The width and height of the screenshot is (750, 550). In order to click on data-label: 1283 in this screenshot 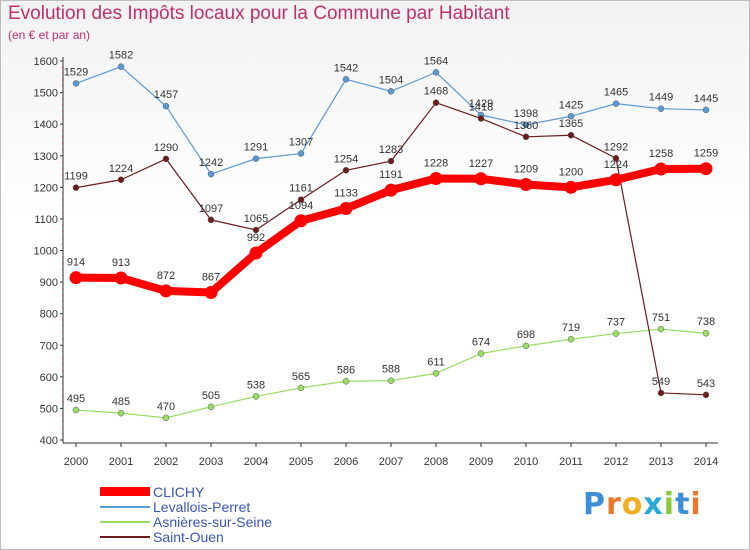, I will do `click(391, 150)`.